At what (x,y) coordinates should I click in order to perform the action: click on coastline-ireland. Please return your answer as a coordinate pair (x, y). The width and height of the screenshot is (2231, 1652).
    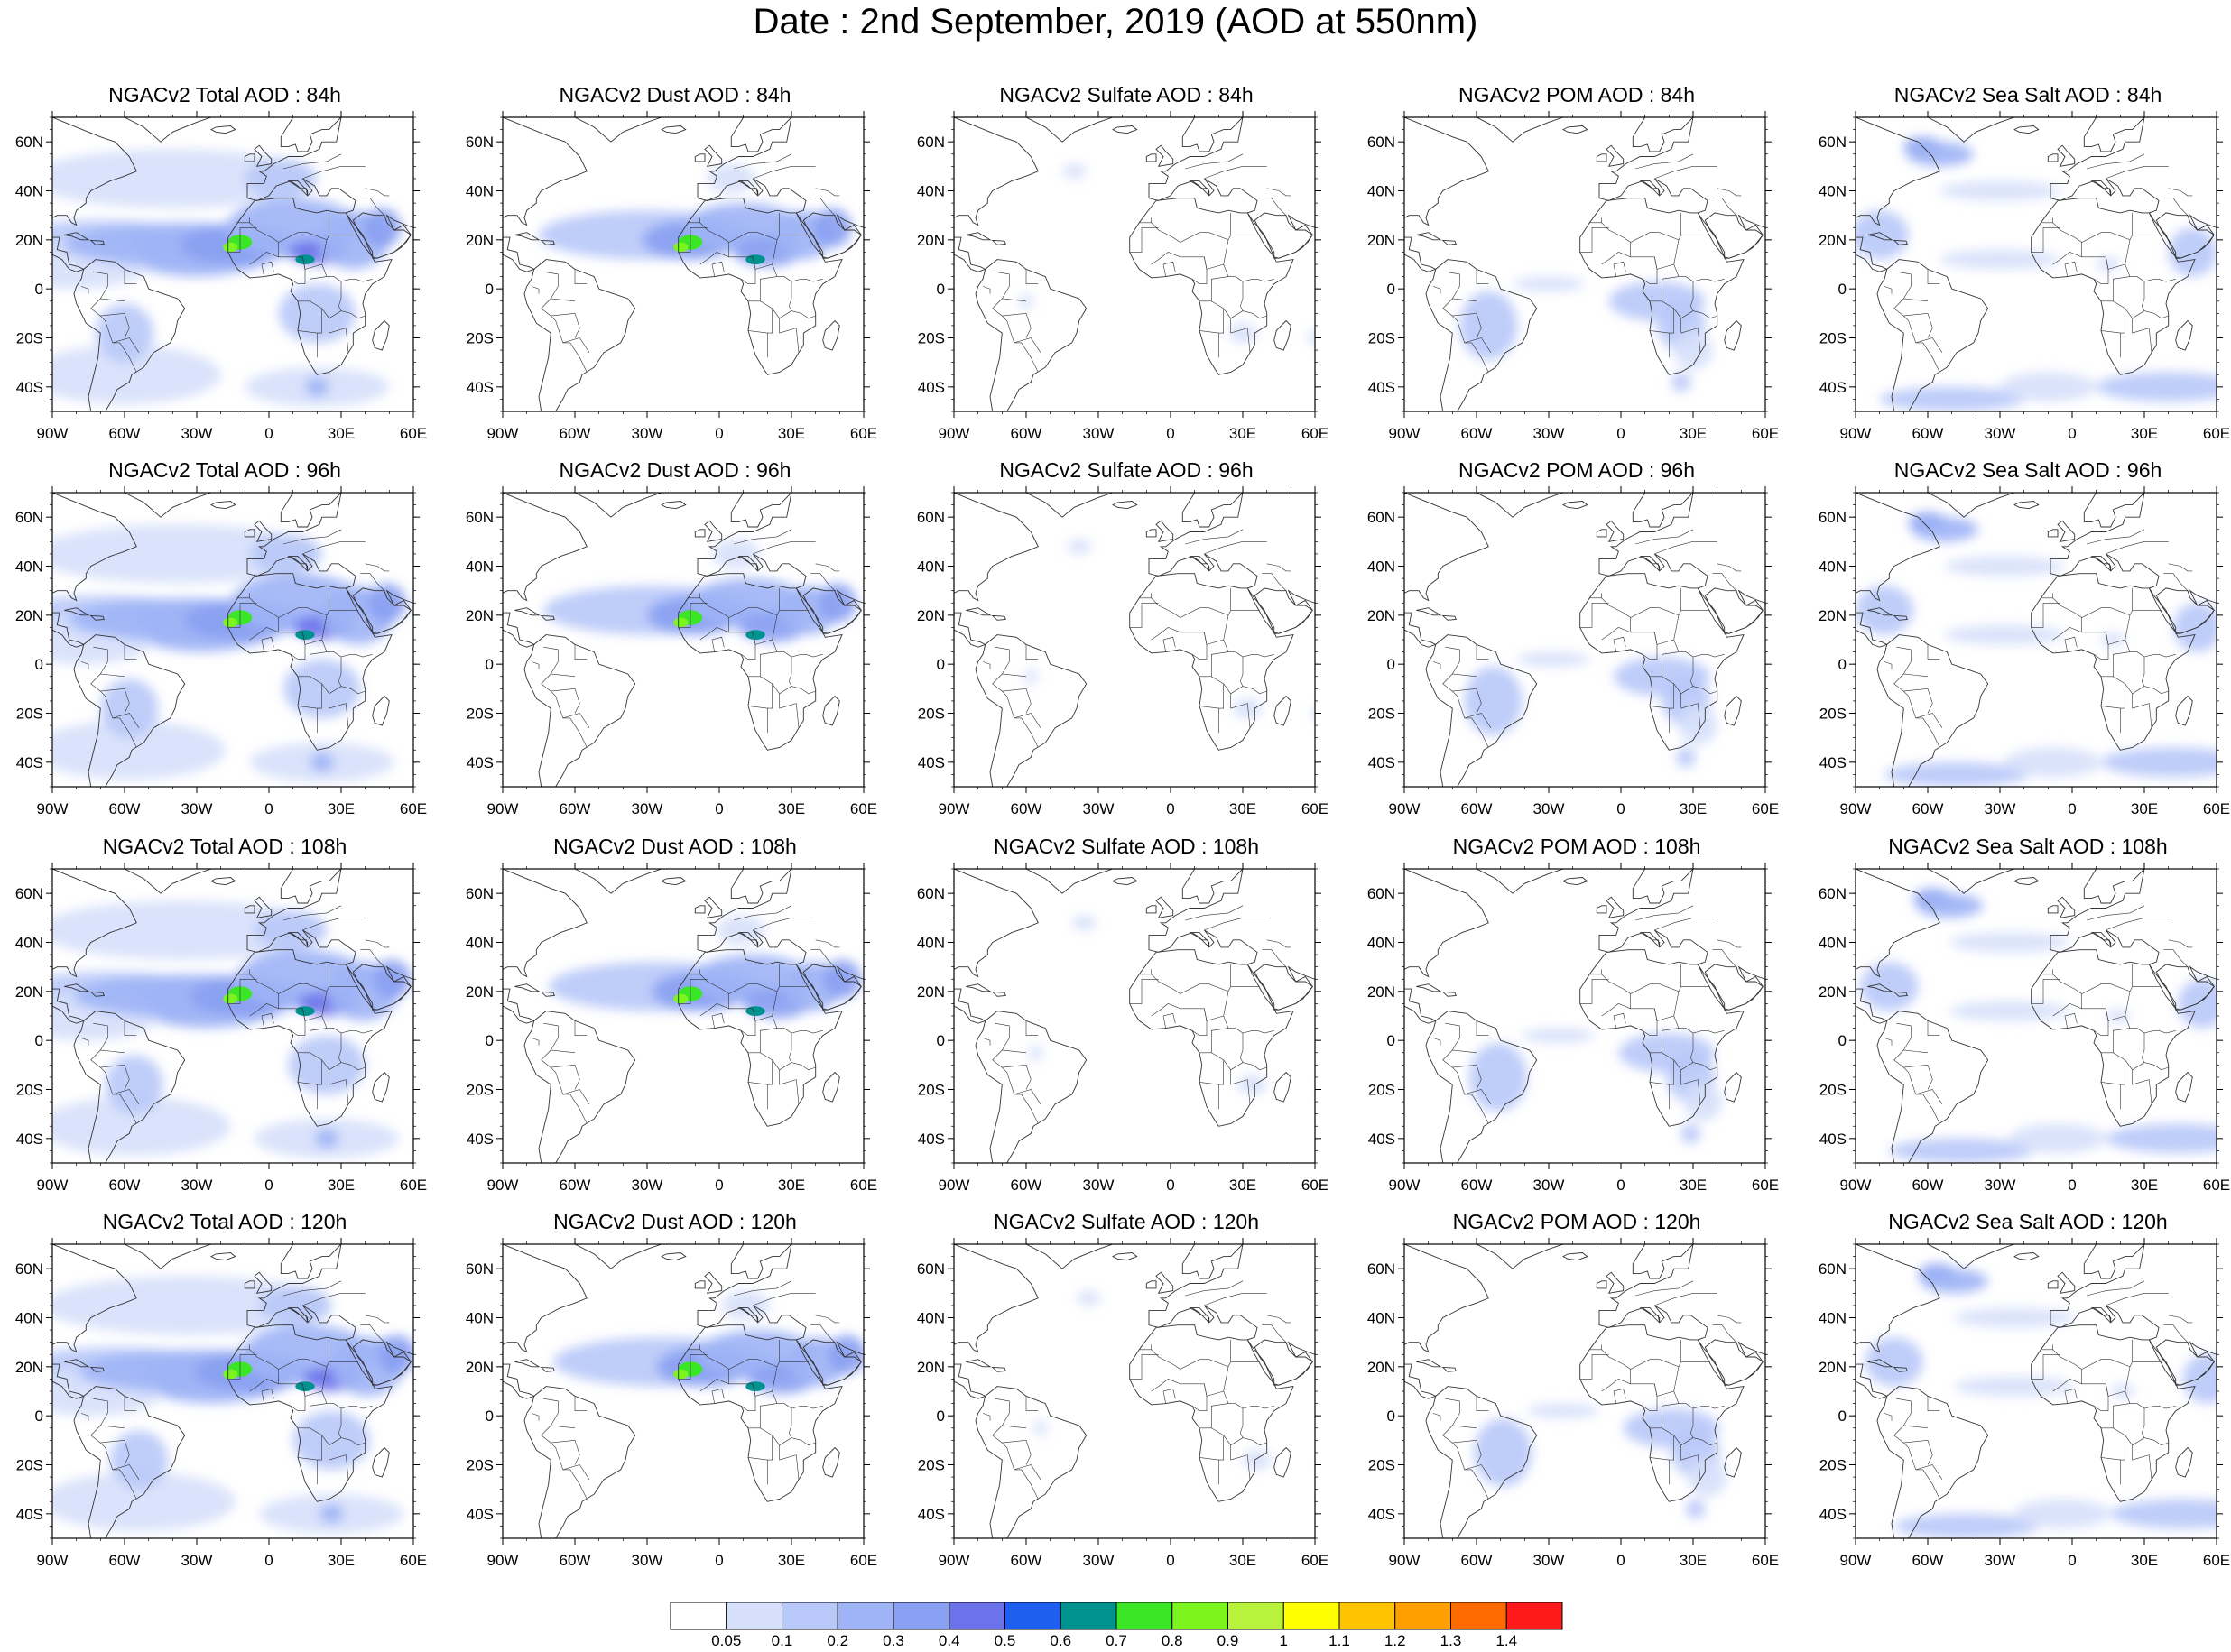
    Looking at the image, I should click on (1601, 157).